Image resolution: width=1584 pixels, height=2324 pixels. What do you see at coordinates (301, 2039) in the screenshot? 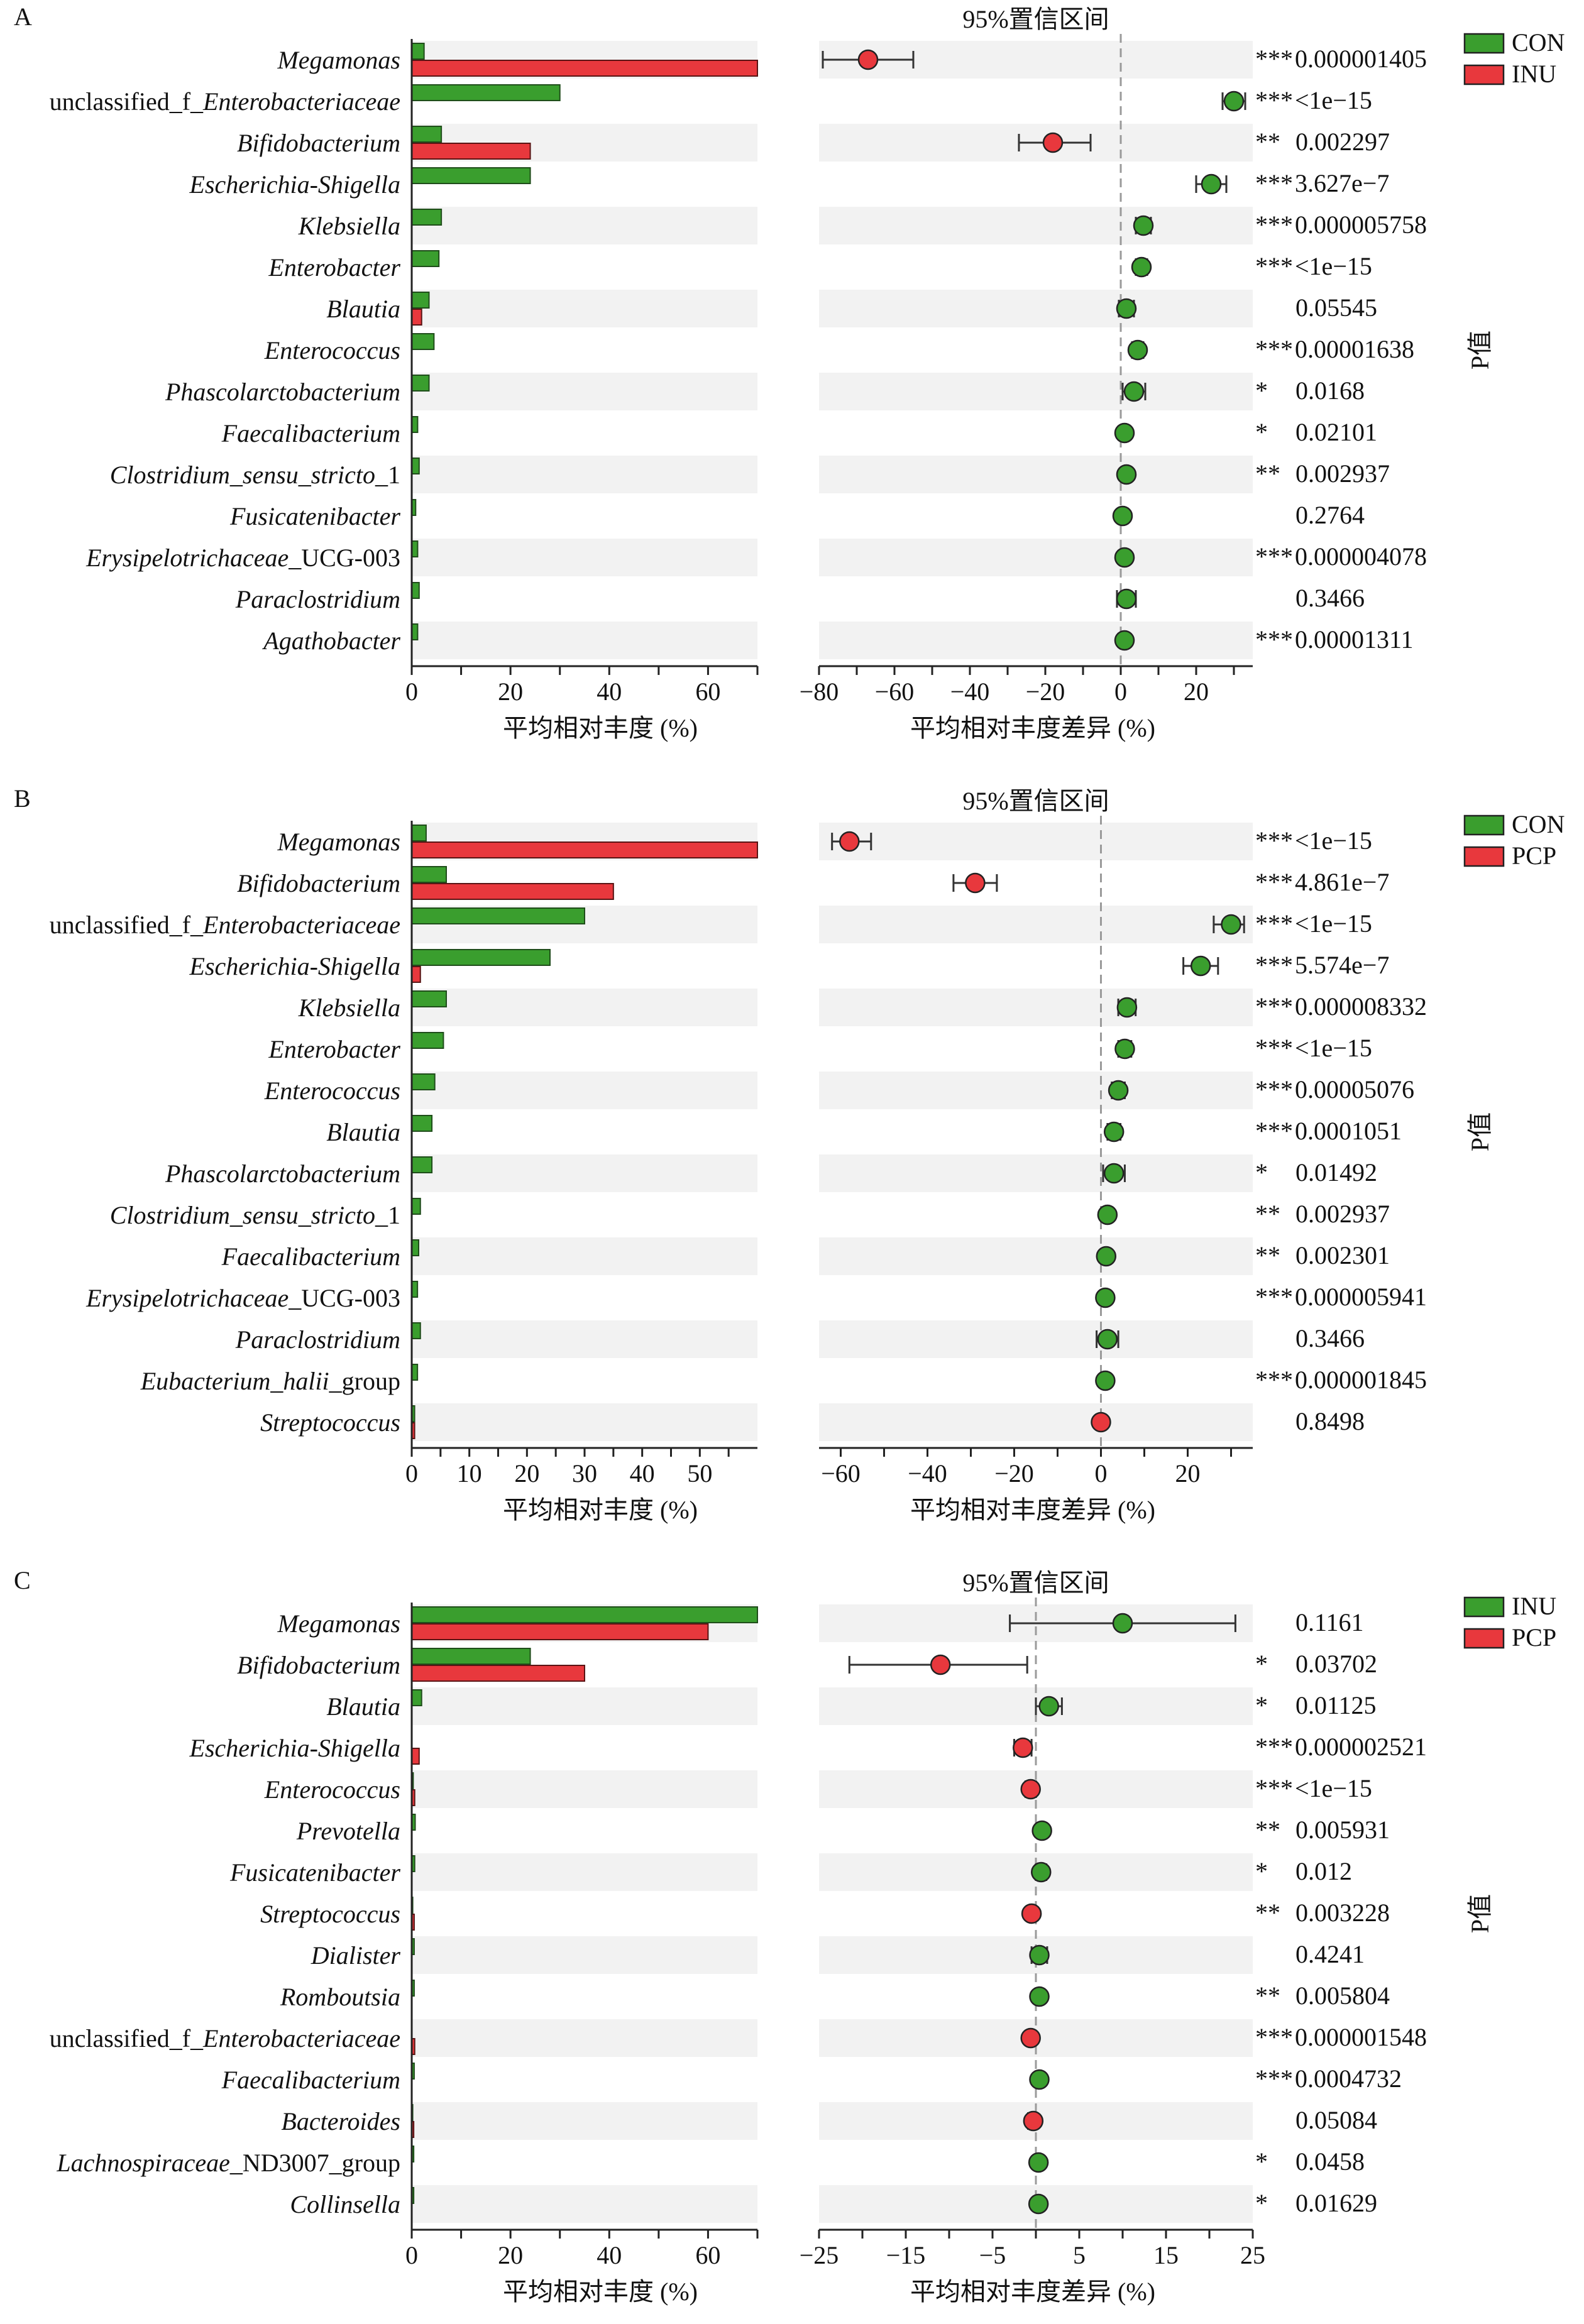
I see `taxon-label-italic: Enterobacteriaceae` at bounding box center [301, 2039].